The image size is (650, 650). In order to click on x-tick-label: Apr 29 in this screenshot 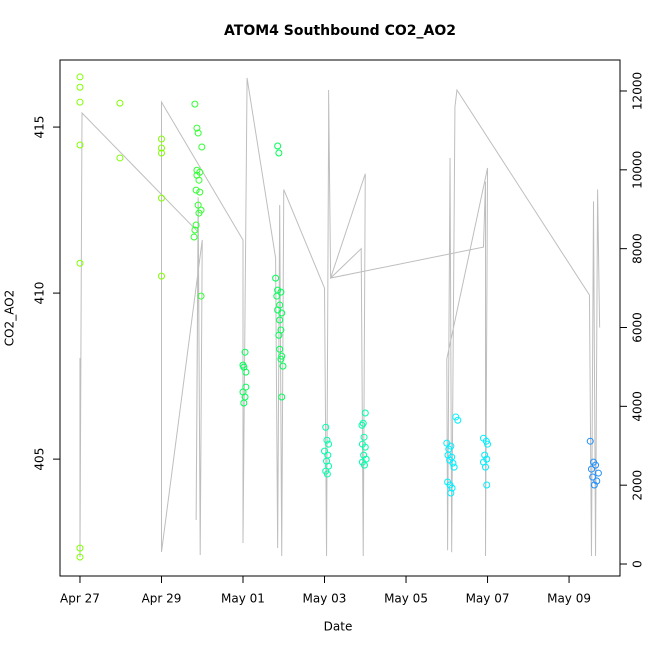, I will do `click(162, 599)`.